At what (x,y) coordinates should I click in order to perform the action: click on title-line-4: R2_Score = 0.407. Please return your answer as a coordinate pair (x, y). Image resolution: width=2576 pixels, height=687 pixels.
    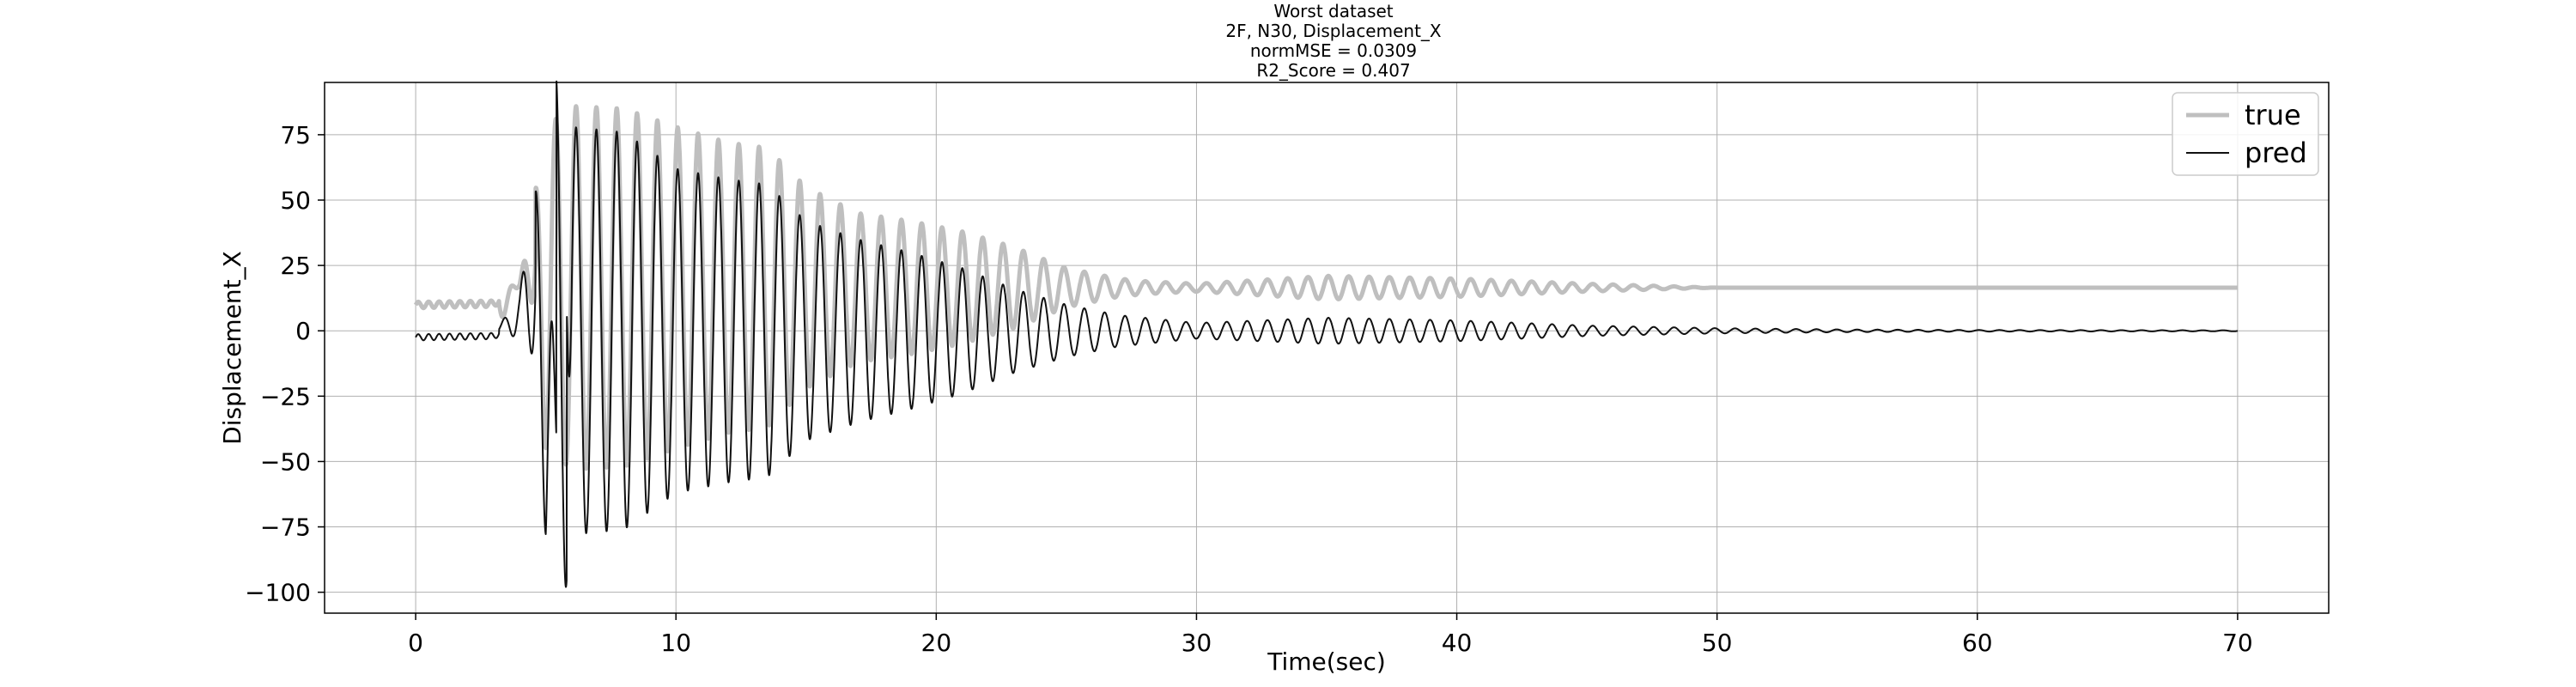
    Looking at the image, I should click on (1333, 70).